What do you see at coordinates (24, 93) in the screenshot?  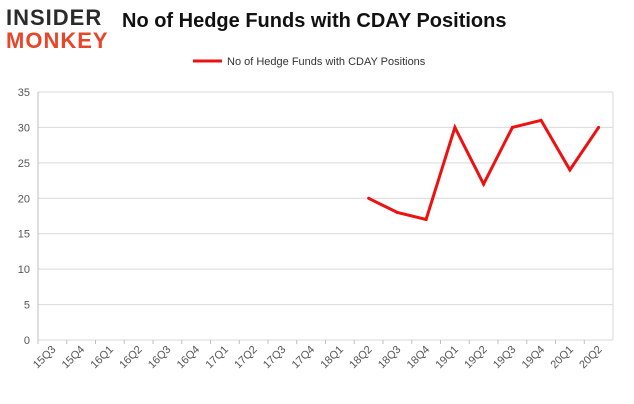 I see `y-tick-label: 35` at bounding box center [24, 93].